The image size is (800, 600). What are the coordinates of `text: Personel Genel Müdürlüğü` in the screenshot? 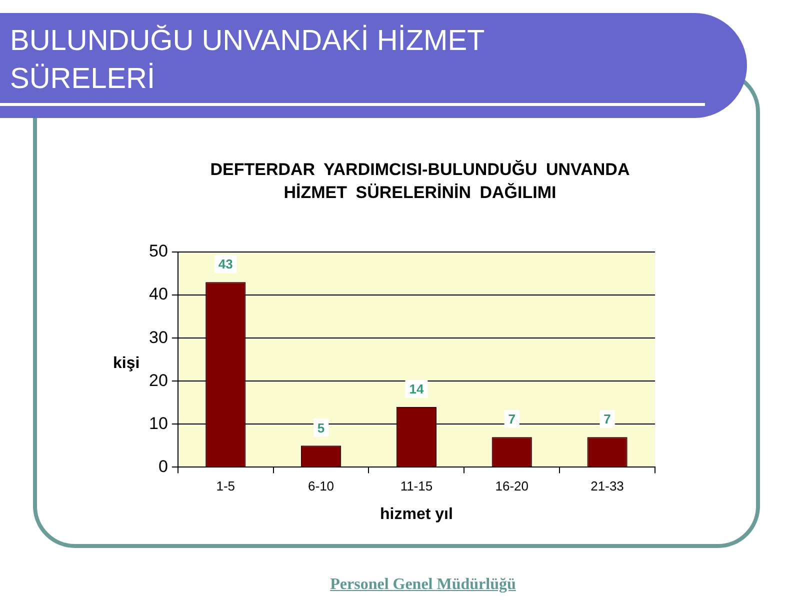 It's located at (423, 584).